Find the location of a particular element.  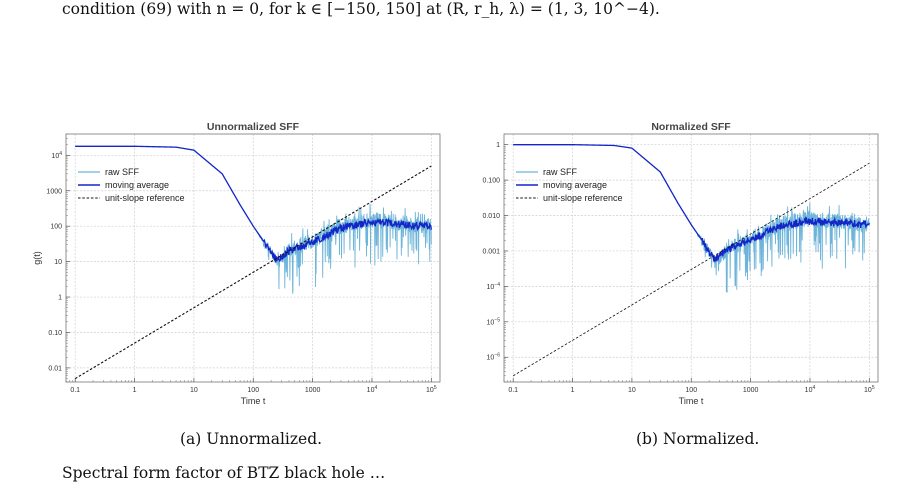

y-tick-label: 0.001 is located at coordinates (491, 251).